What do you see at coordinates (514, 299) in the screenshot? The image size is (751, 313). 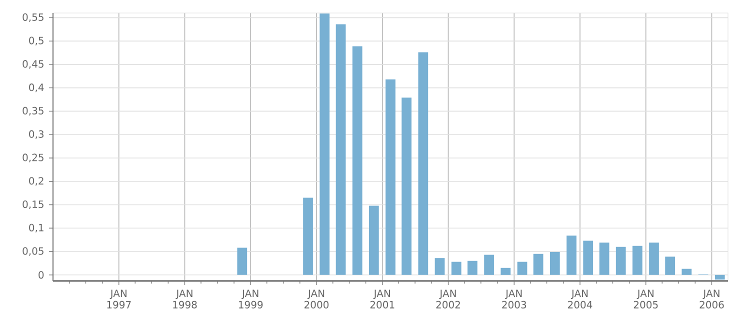 I see `x-tick-label: JAN 2003` at bounding box center [514, 299].